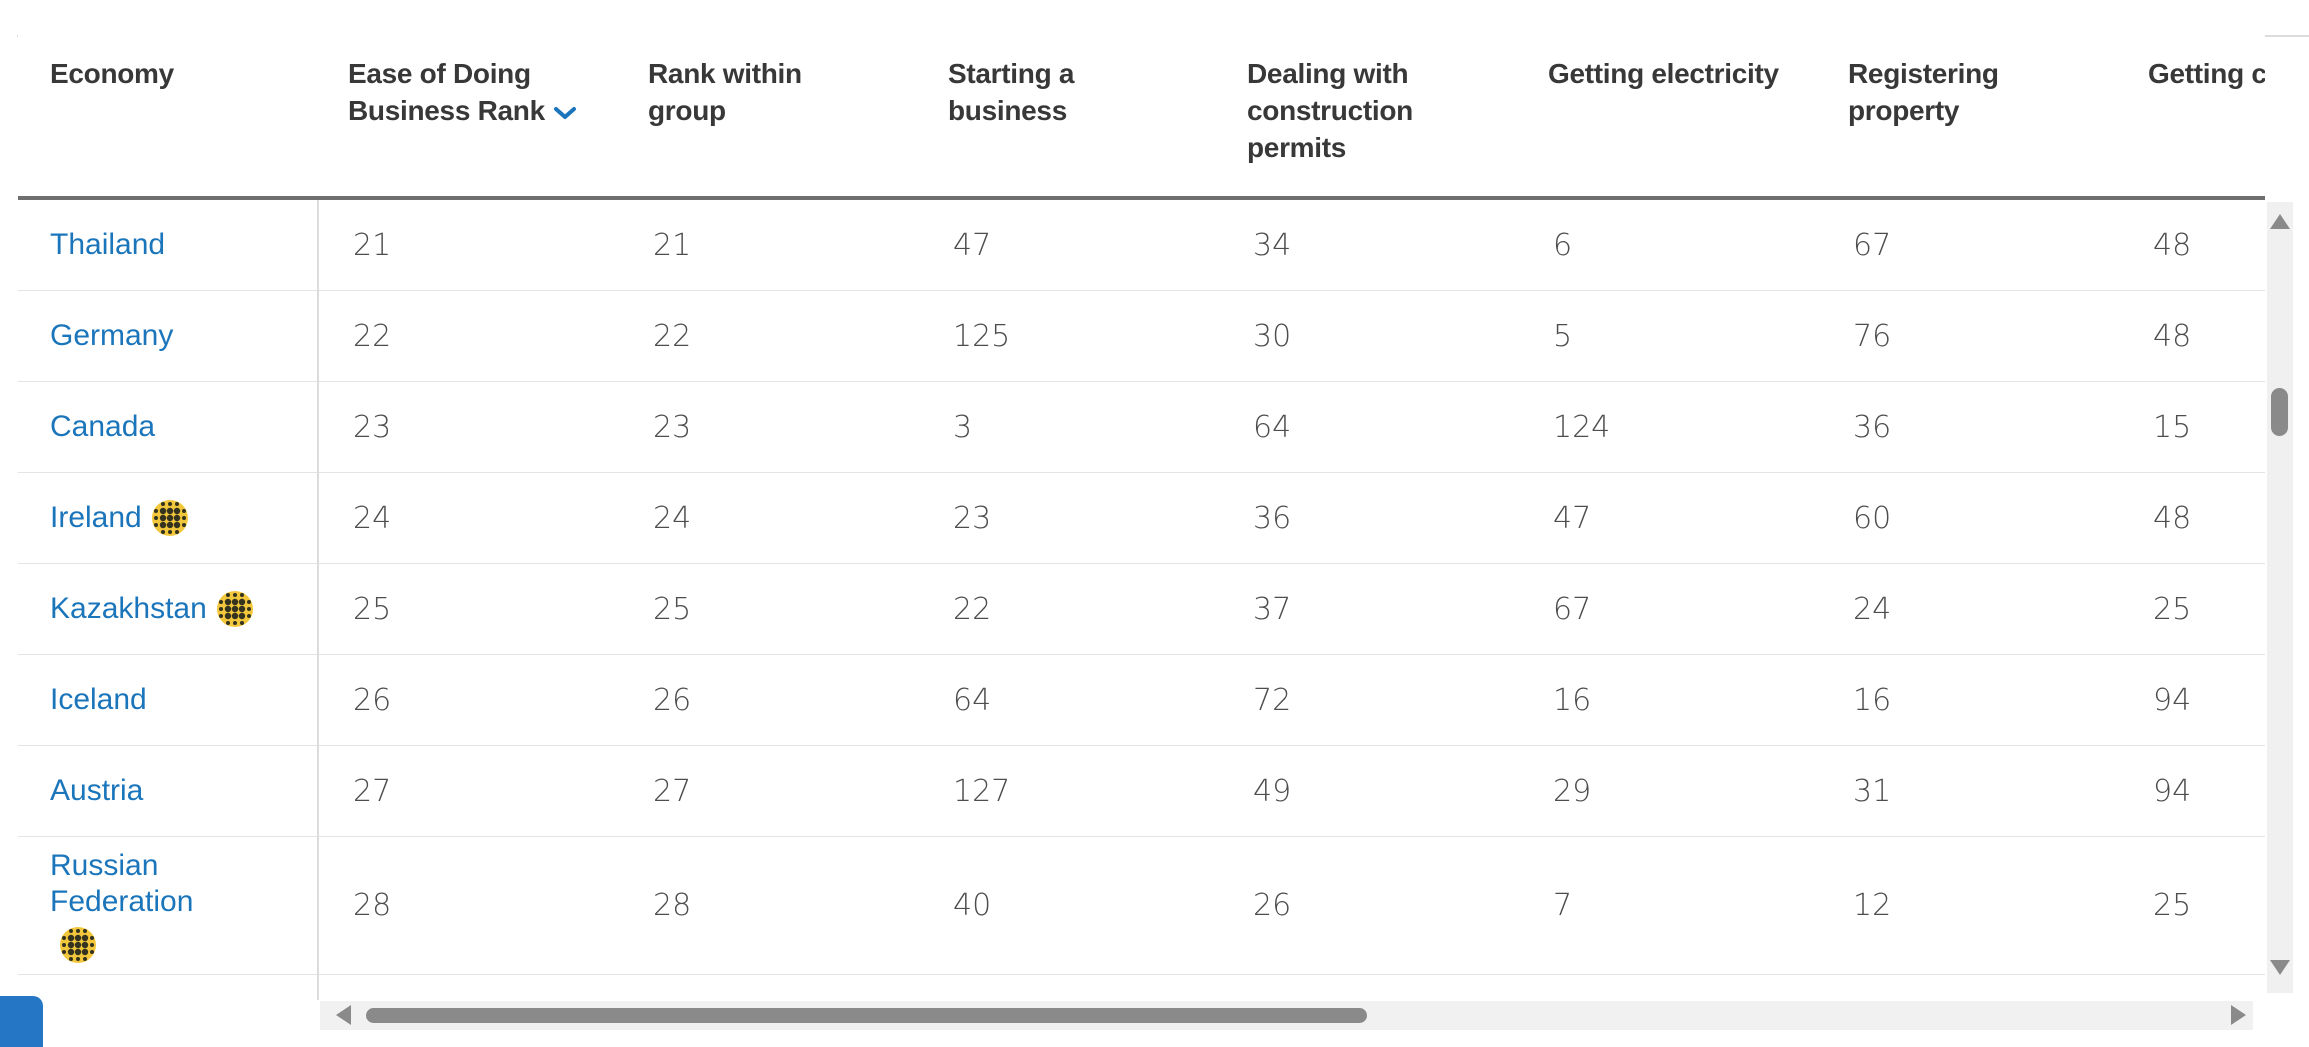 The width and height of the screenshot is (2309, 1047). Describe the element at coordinates (1923, 92) in the screenshot. I see `column-header-registering-property: Registering property` at that location.